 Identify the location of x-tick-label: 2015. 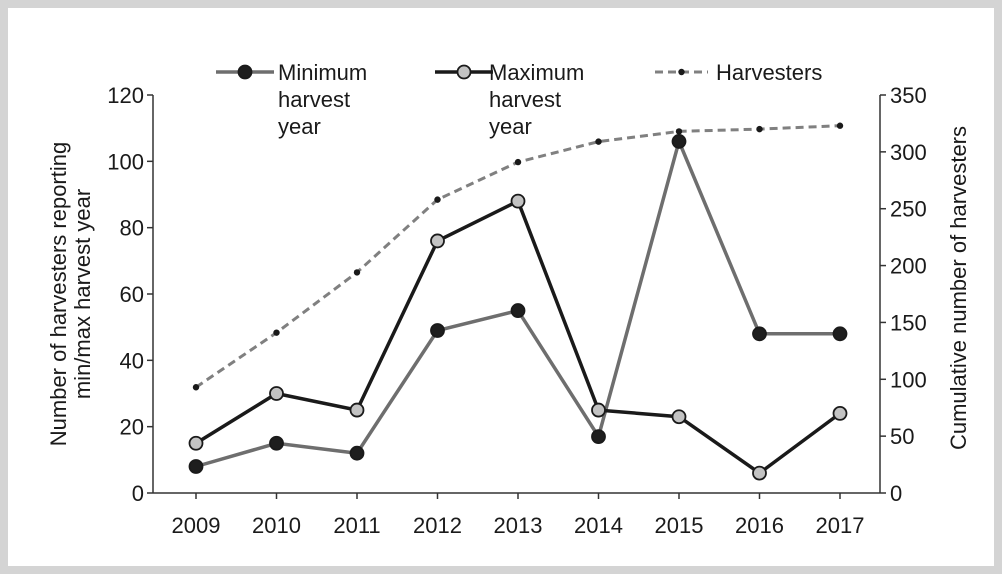
(679, 525).